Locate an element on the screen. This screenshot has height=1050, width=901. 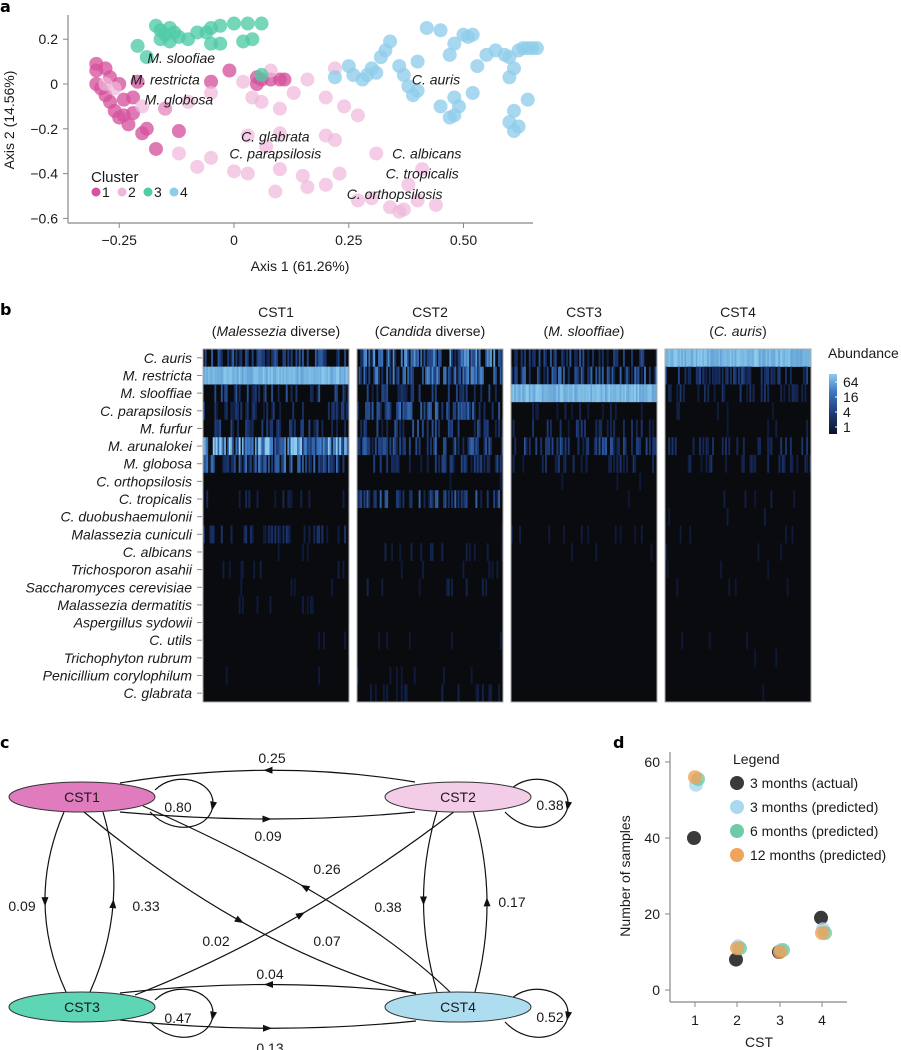
panel-a-legend-label: 1 is located at coordinates (106, 192).